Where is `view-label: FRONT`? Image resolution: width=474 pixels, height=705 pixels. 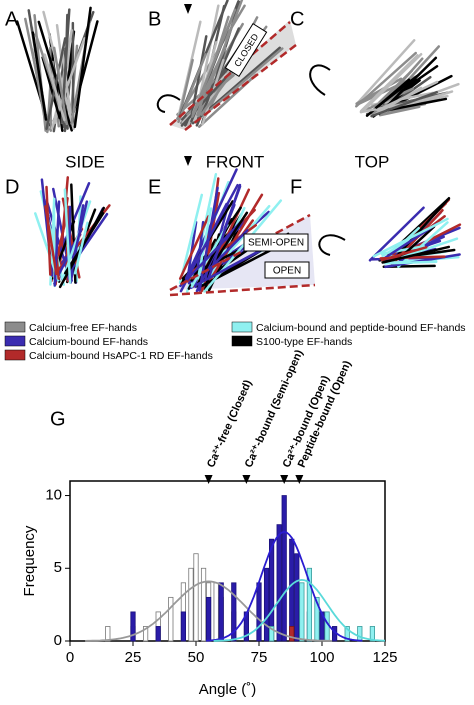 view-label: FRONT is located at coordinates (235, 161).